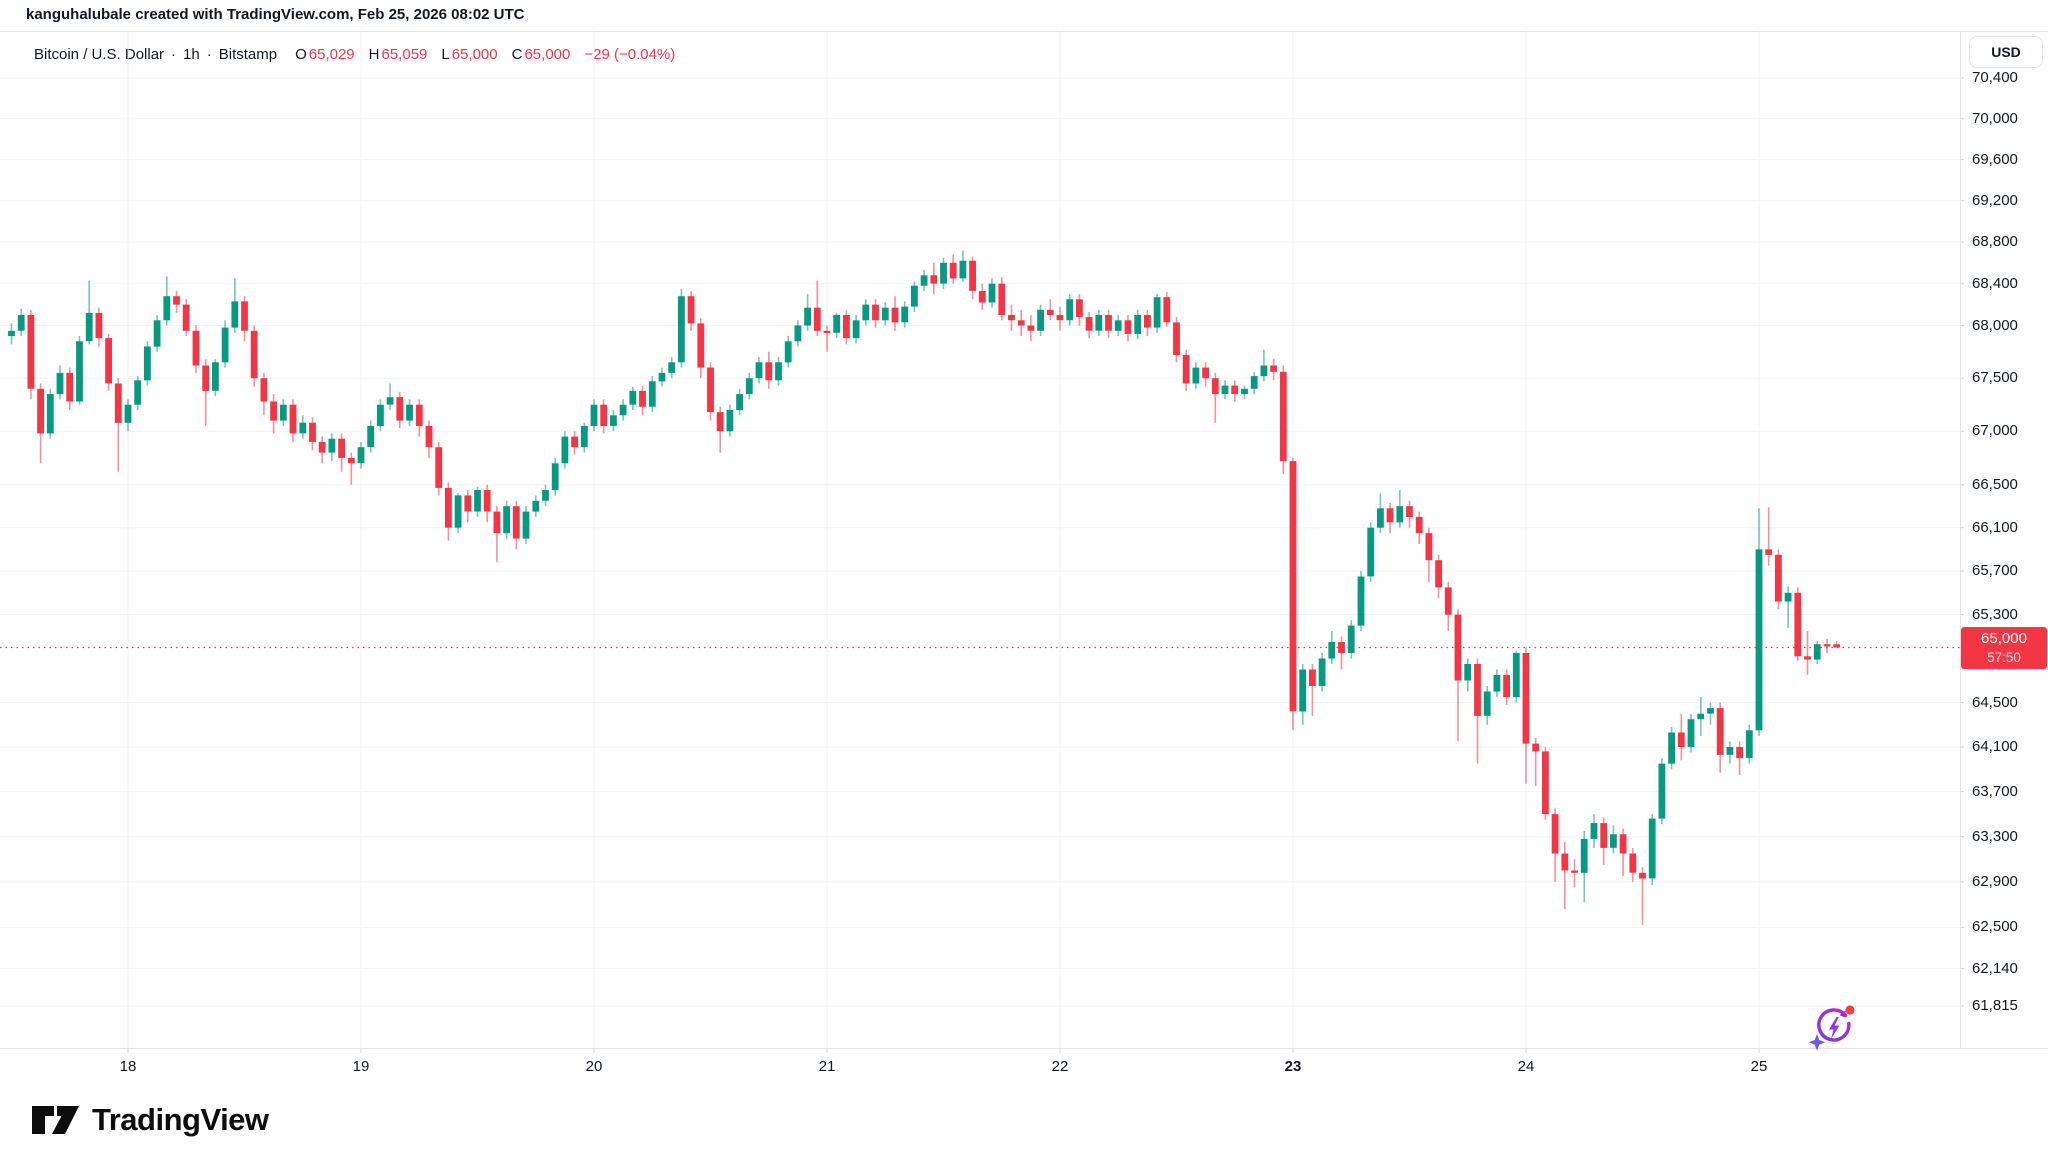 The image size is (2048, 1152). What do you see at coordinates (2004, 647) in the screenshot?
I see `last-price-badge: 65,000 57:50` at bounding box center [2004, 647].